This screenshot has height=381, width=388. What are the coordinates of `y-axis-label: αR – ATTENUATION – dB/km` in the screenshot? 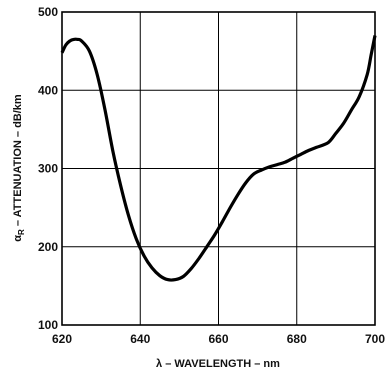 It's located at (19, 168).